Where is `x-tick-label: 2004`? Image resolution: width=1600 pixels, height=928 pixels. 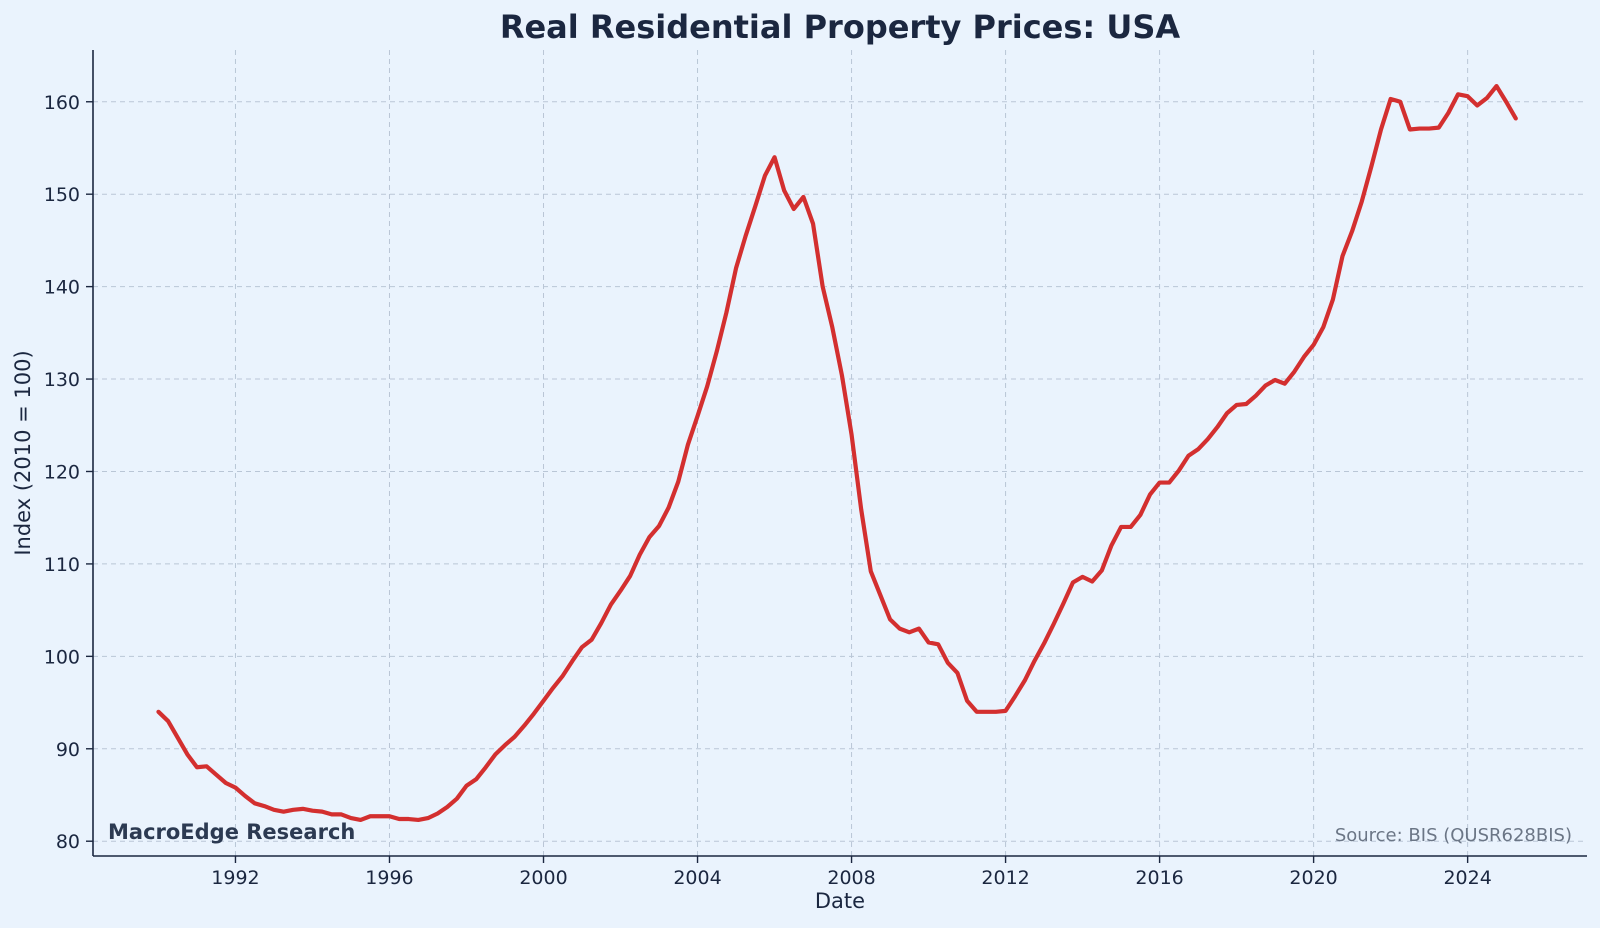 x-tick-label: 2004 is located at coordinates (697, 878).